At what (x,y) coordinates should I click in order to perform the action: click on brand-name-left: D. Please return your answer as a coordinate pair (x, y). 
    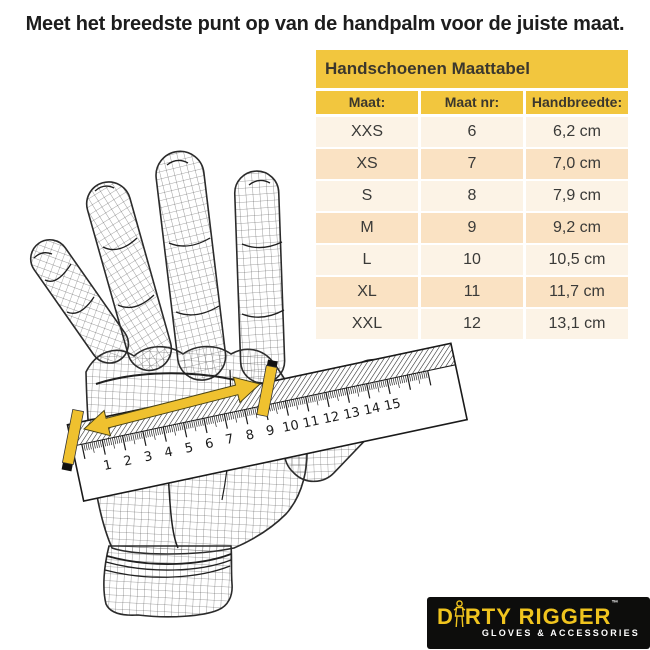
    Looking at the image, I should click on (445, 616).